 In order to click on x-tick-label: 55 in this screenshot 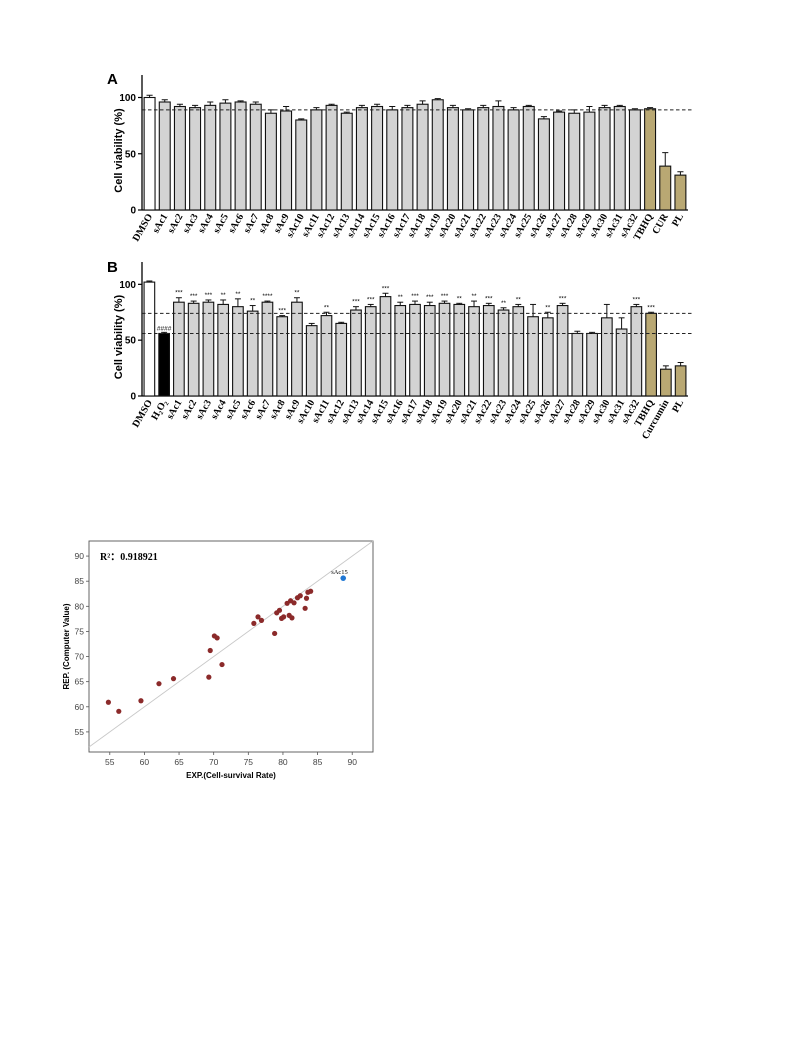, I will do `click(110, 762)`.